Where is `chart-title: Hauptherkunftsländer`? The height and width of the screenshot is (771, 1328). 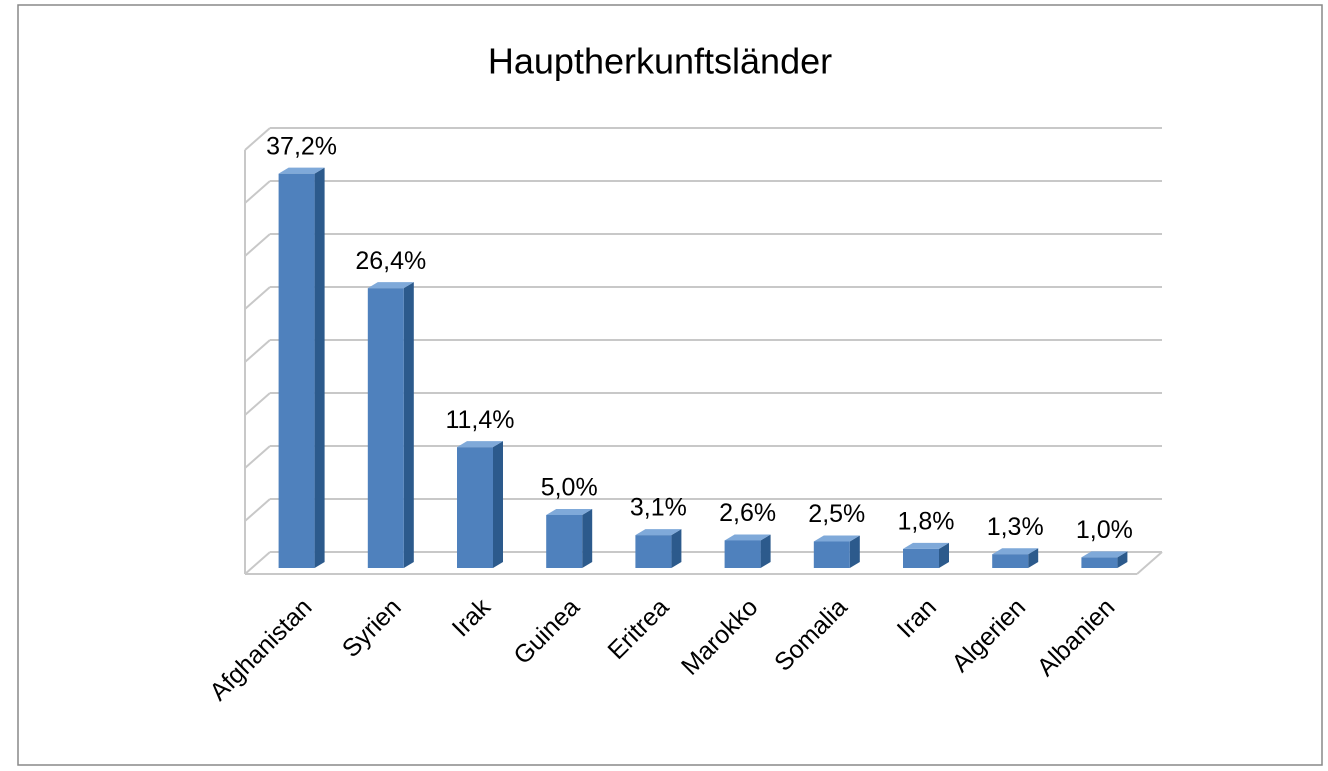
chart-title: Hauptherkunftsländer is located at coordinates (660, 61).